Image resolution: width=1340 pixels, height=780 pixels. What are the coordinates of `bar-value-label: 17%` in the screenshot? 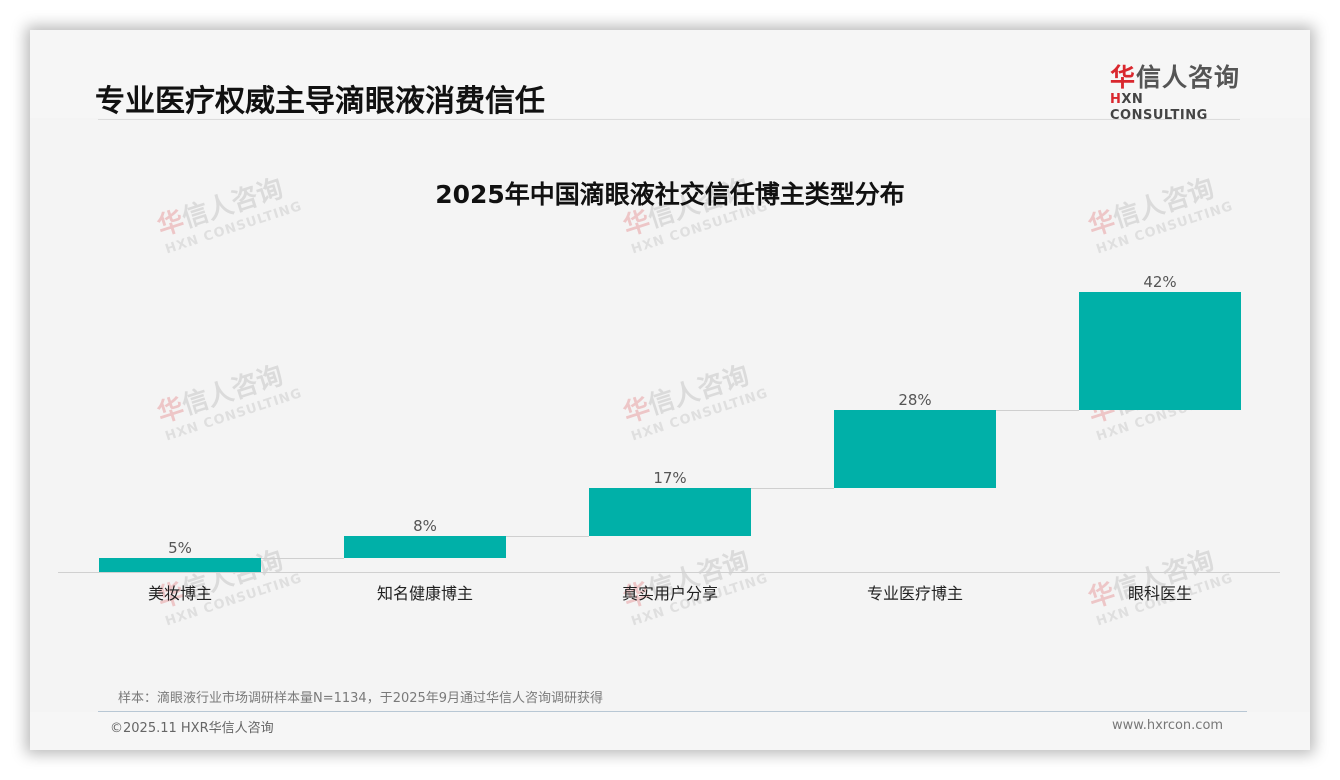 It's located at (670, 478).